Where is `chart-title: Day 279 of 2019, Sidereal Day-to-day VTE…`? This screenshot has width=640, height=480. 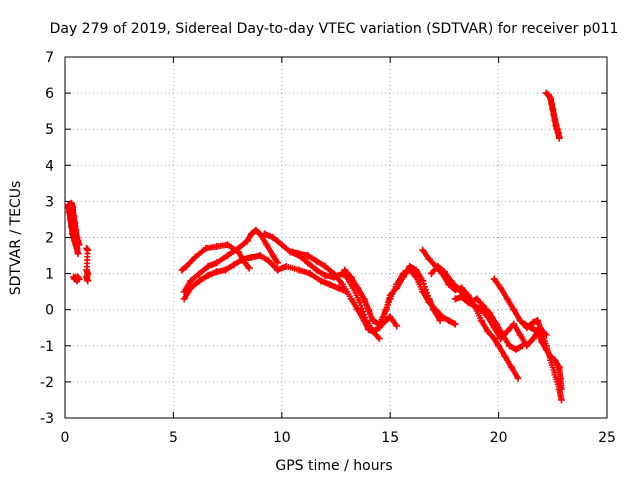
chart-title: Day 279 of 2019, Sidereal Day-to-day VTE… is located at coordinates (334, 29).